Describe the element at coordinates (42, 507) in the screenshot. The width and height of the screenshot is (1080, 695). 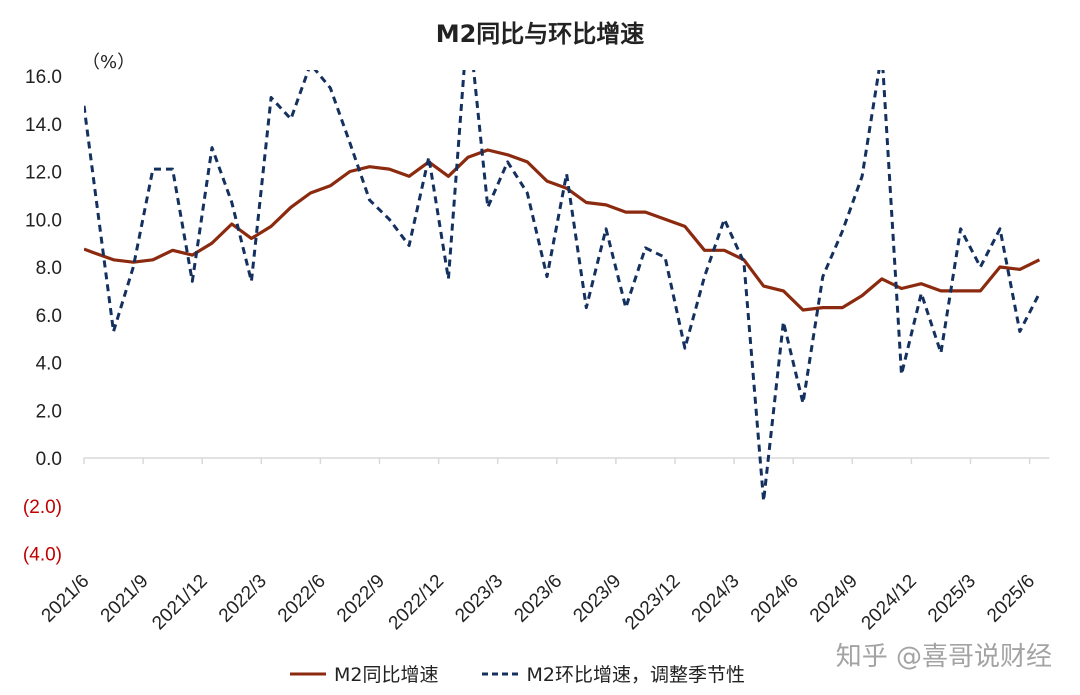
I see `y-tick-label: (2.0)` at that location.